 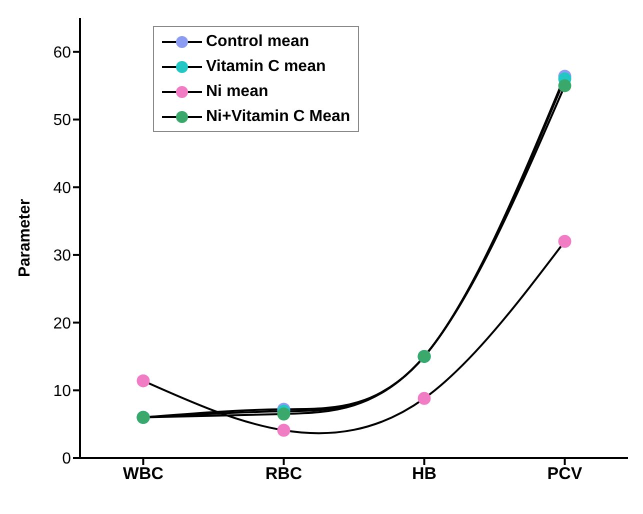 I want to click on y-axis-title: Parameter, so click(x=25, y=238).